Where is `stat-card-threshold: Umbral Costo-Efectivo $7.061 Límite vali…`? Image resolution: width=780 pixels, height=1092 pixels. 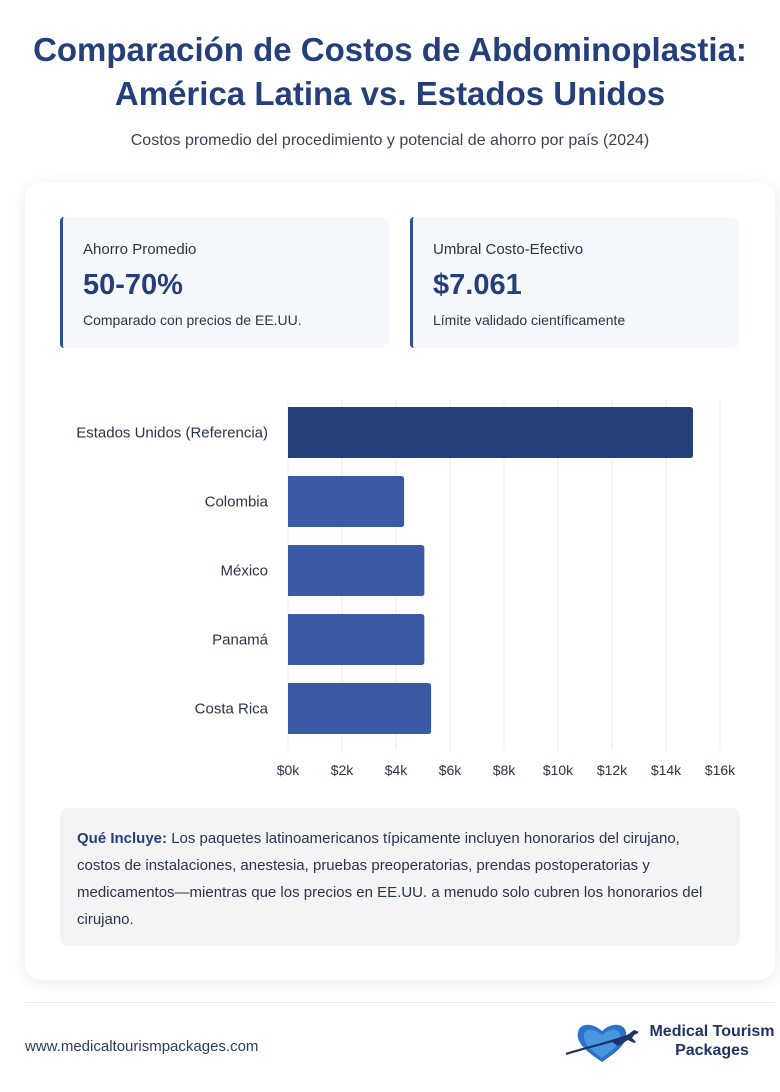
stat-card-threshold: Umbral Costo-Efectivo $7.061 Límite vali… is located at coordinates (574, 282).